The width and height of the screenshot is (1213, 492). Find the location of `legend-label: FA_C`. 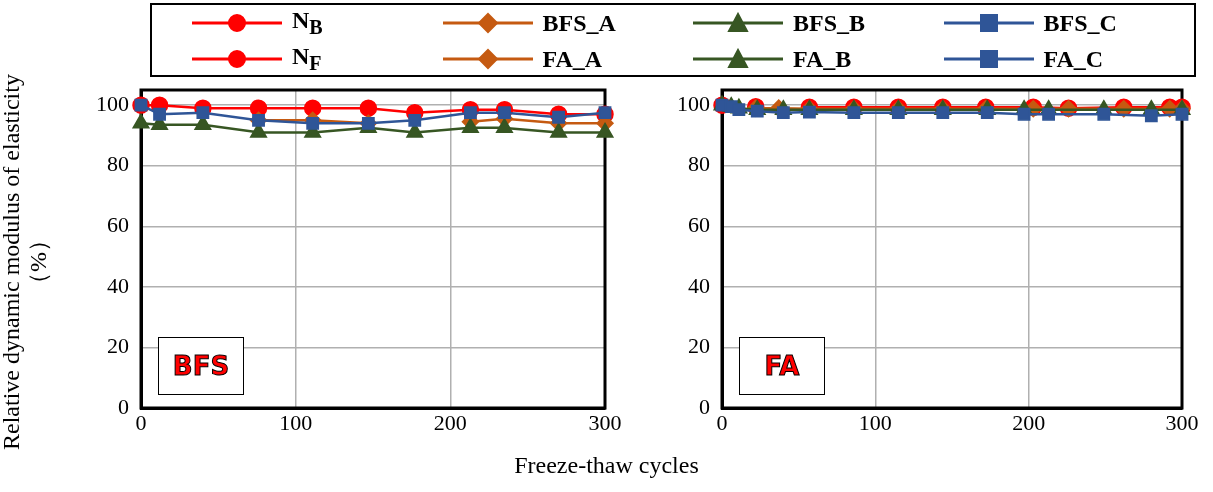

legend-label: FA_C is located at coordinates (1073, 59).